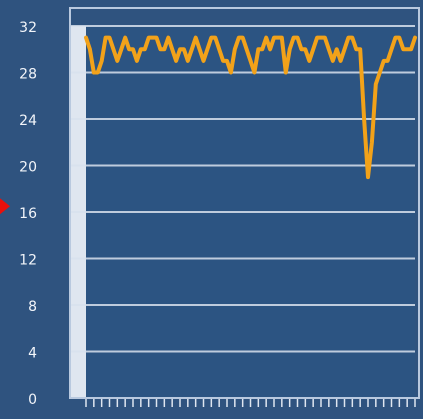 The width and height of the screenshot is (423, 419). I want to click on y-tick-label: 4, so click(32, 354).